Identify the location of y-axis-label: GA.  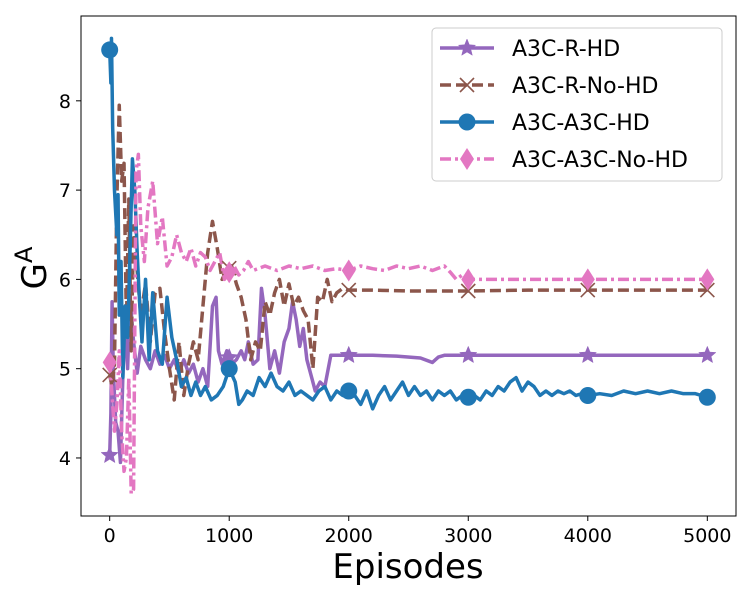
(32, 267).